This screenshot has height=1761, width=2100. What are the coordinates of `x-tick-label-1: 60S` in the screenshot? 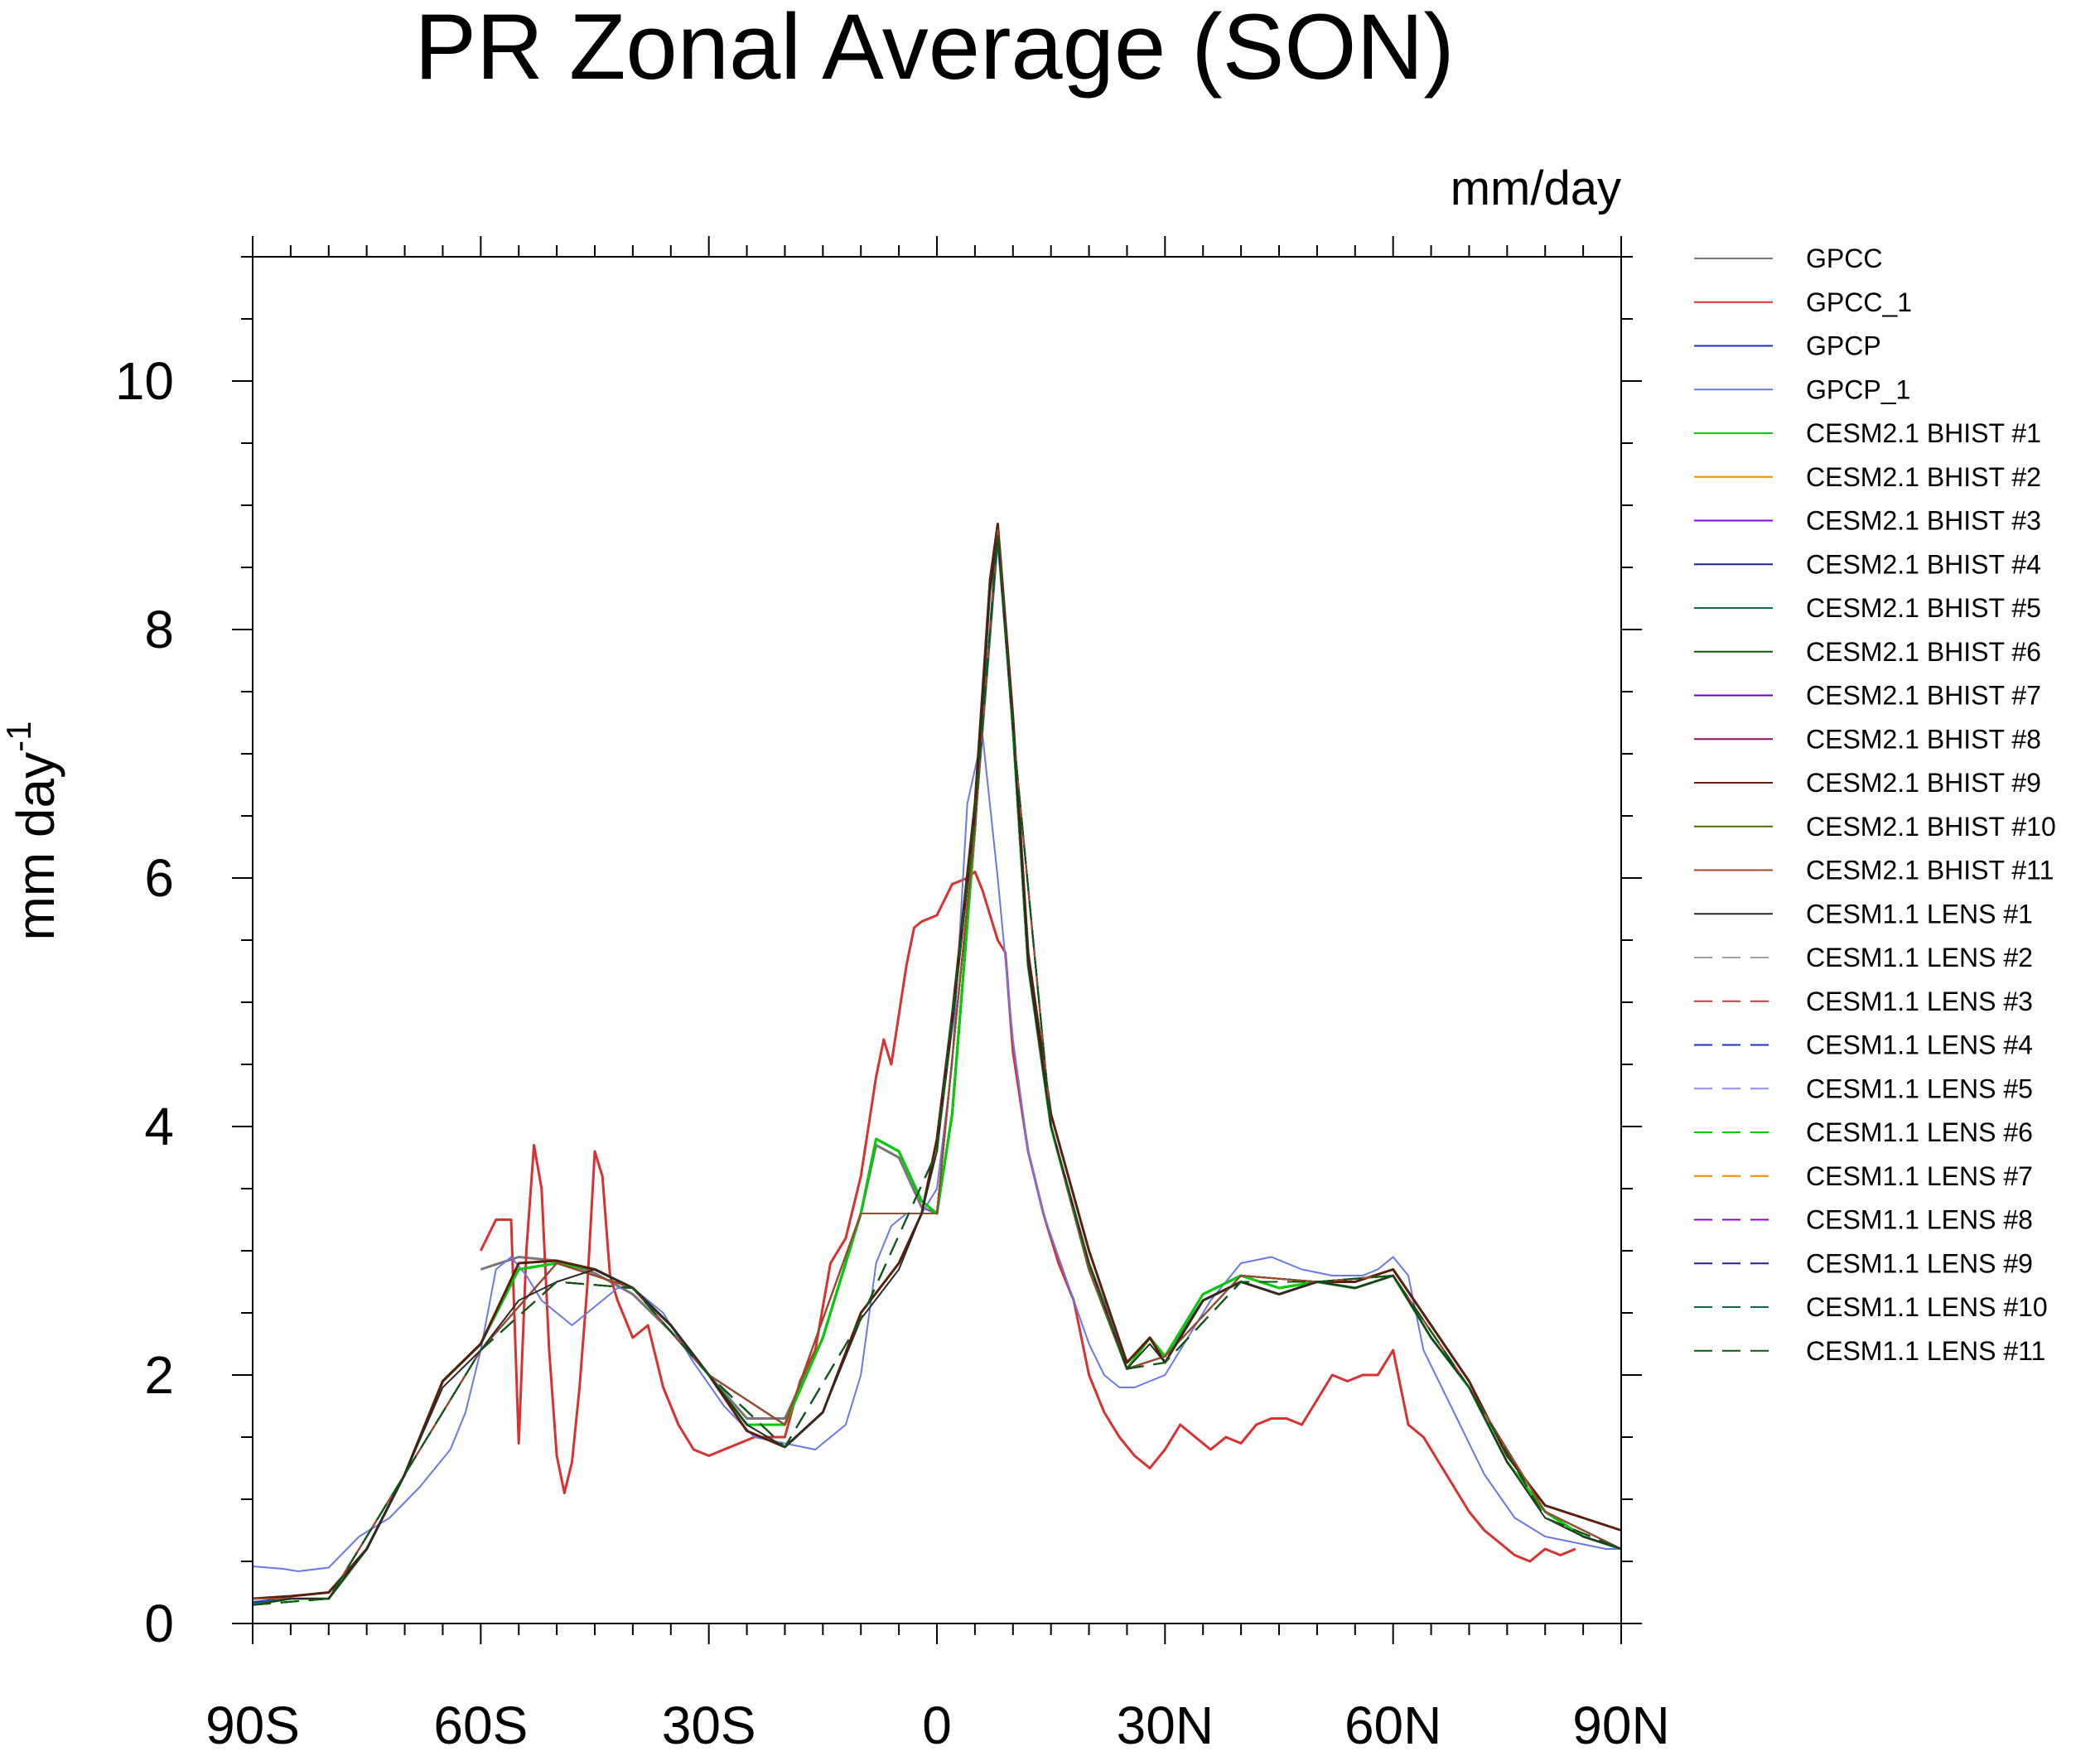 It's located at (480, 1725).